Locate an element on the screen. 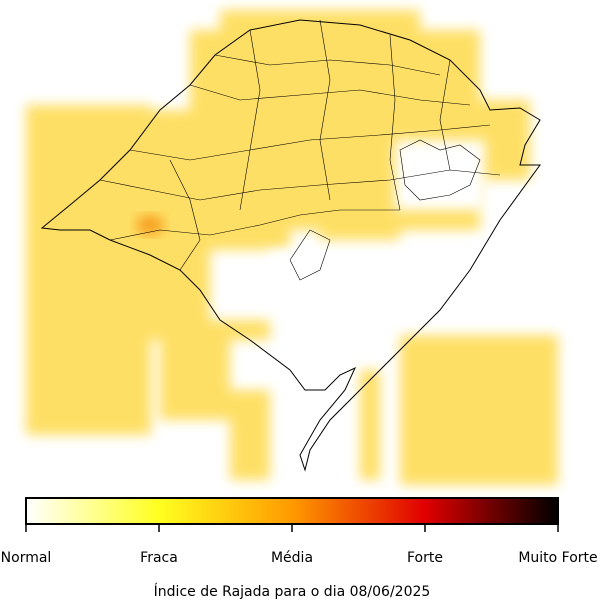 This screenshot has width=600, height=604. colorbar is located at coordinates (292, 511).